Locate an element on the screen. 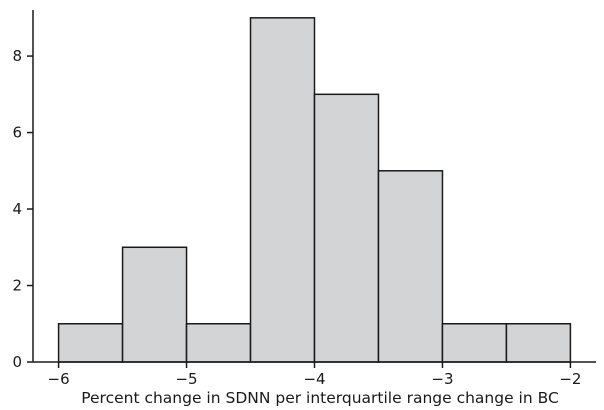 The height and width of the screenshot is (410, 604). x-tick-label: −2 is located at coordinates (570, 379).